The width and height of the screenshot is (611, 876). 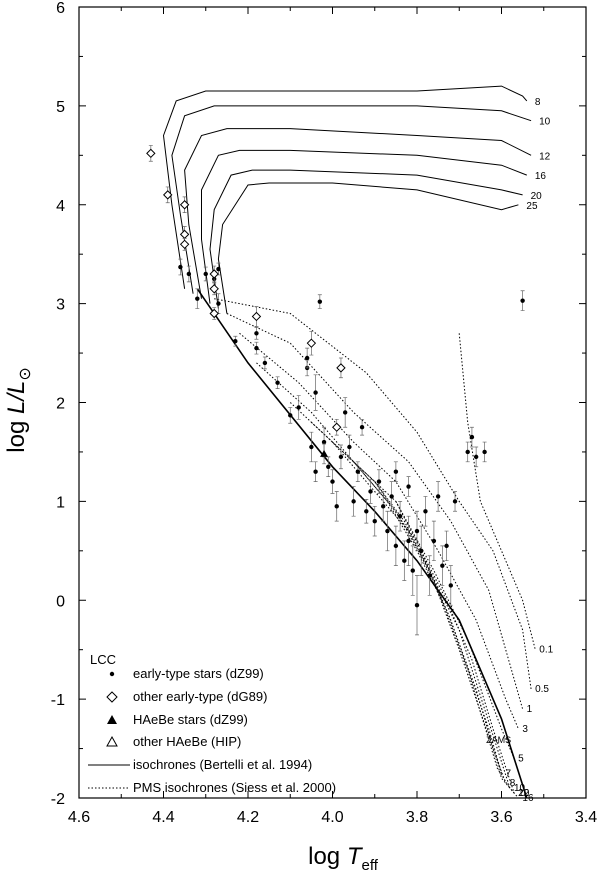 What do you see at coordinates (343, 858) in the screenshot?
I see `x-axis-title: log Teff` at bounding box center [343, 858].